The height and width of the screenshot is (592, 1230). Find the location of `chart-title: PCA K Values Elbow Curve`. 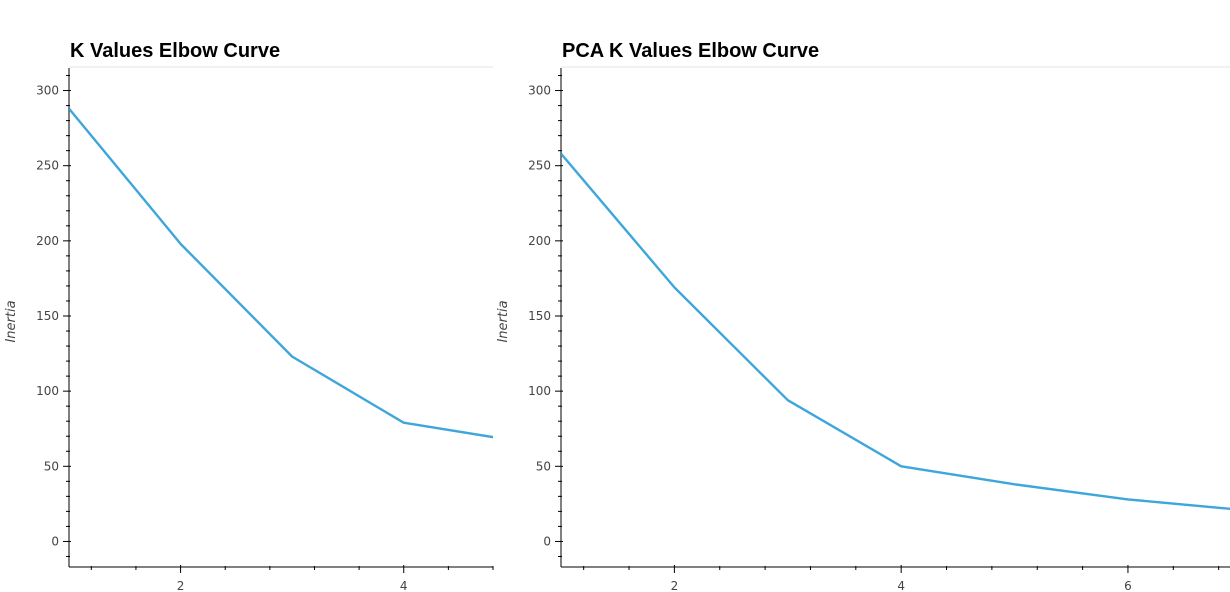

chart-title: PCA K Values Elbow Curve is located at coordinates (690, 51).